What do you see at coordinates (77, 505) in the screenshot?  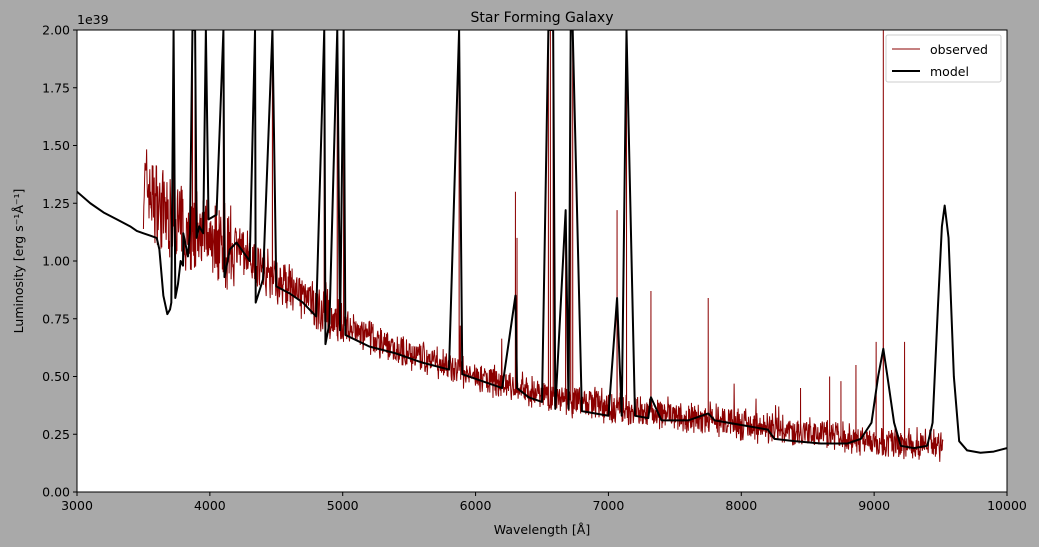 I see `x-tick-label: 3000` at bounding box center [77, 505].